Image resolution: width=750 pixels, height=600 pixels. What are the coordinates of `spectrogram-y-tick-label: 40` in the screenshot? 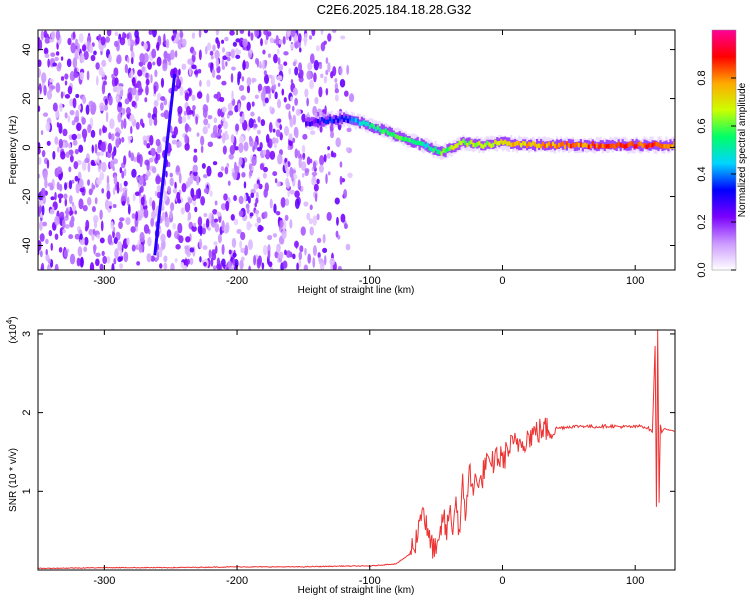 It's located at (27, 49).